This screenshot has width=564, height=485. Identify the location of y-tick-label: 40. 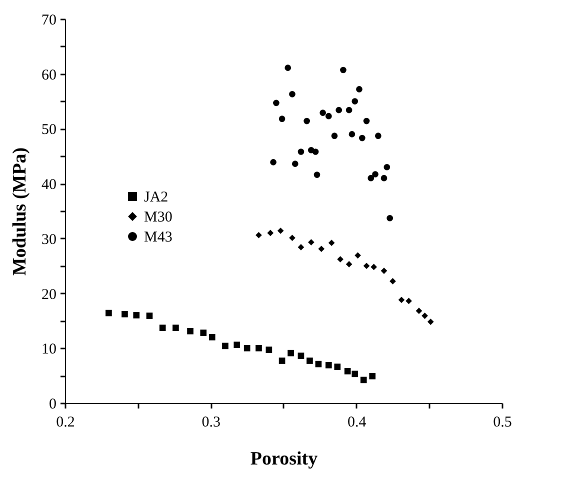
(49, 185).